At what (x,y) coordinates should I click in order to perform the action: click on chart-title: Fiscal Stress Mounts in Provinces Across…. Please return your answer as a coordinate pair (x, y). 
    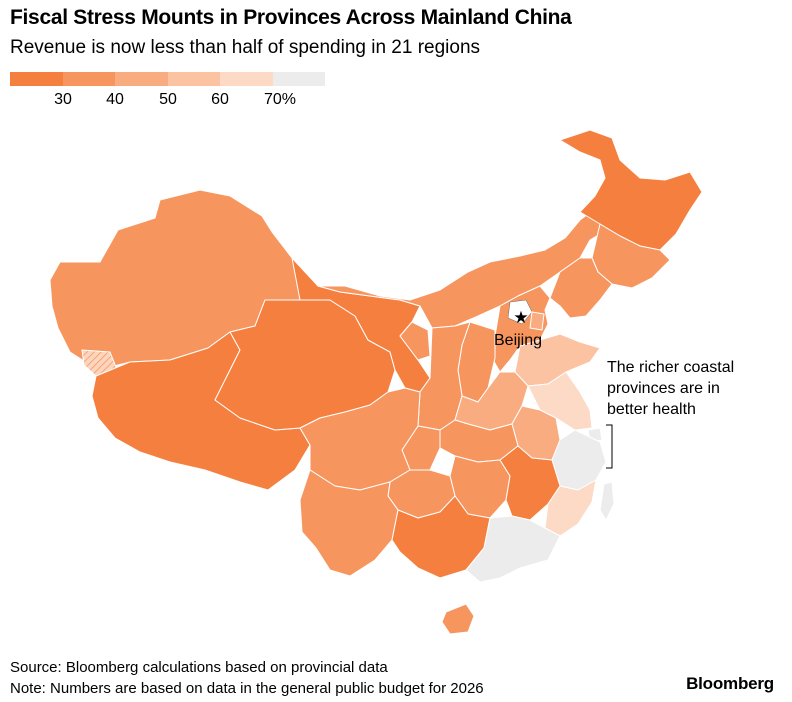
    Looking at the image, I should click on (291, 17).